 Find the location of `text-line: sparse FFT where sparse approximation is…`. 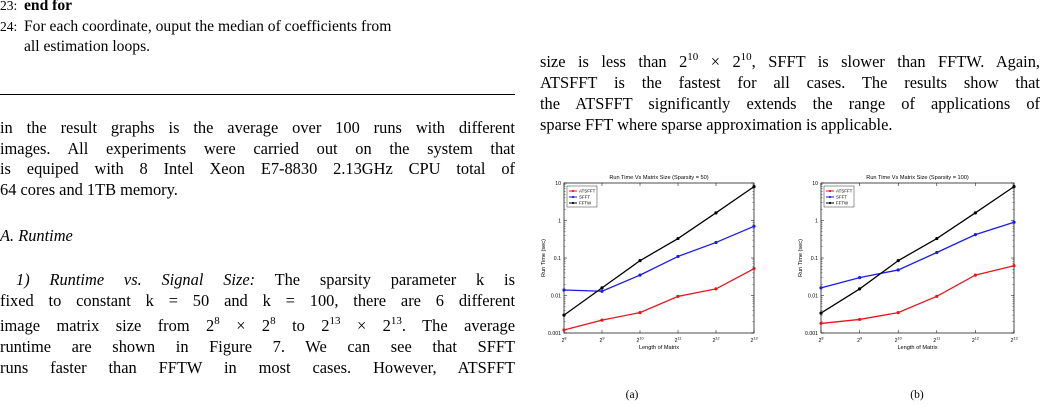

text-line: sparse FFT where sparse approximation is… is located at coordinates (716, 124).